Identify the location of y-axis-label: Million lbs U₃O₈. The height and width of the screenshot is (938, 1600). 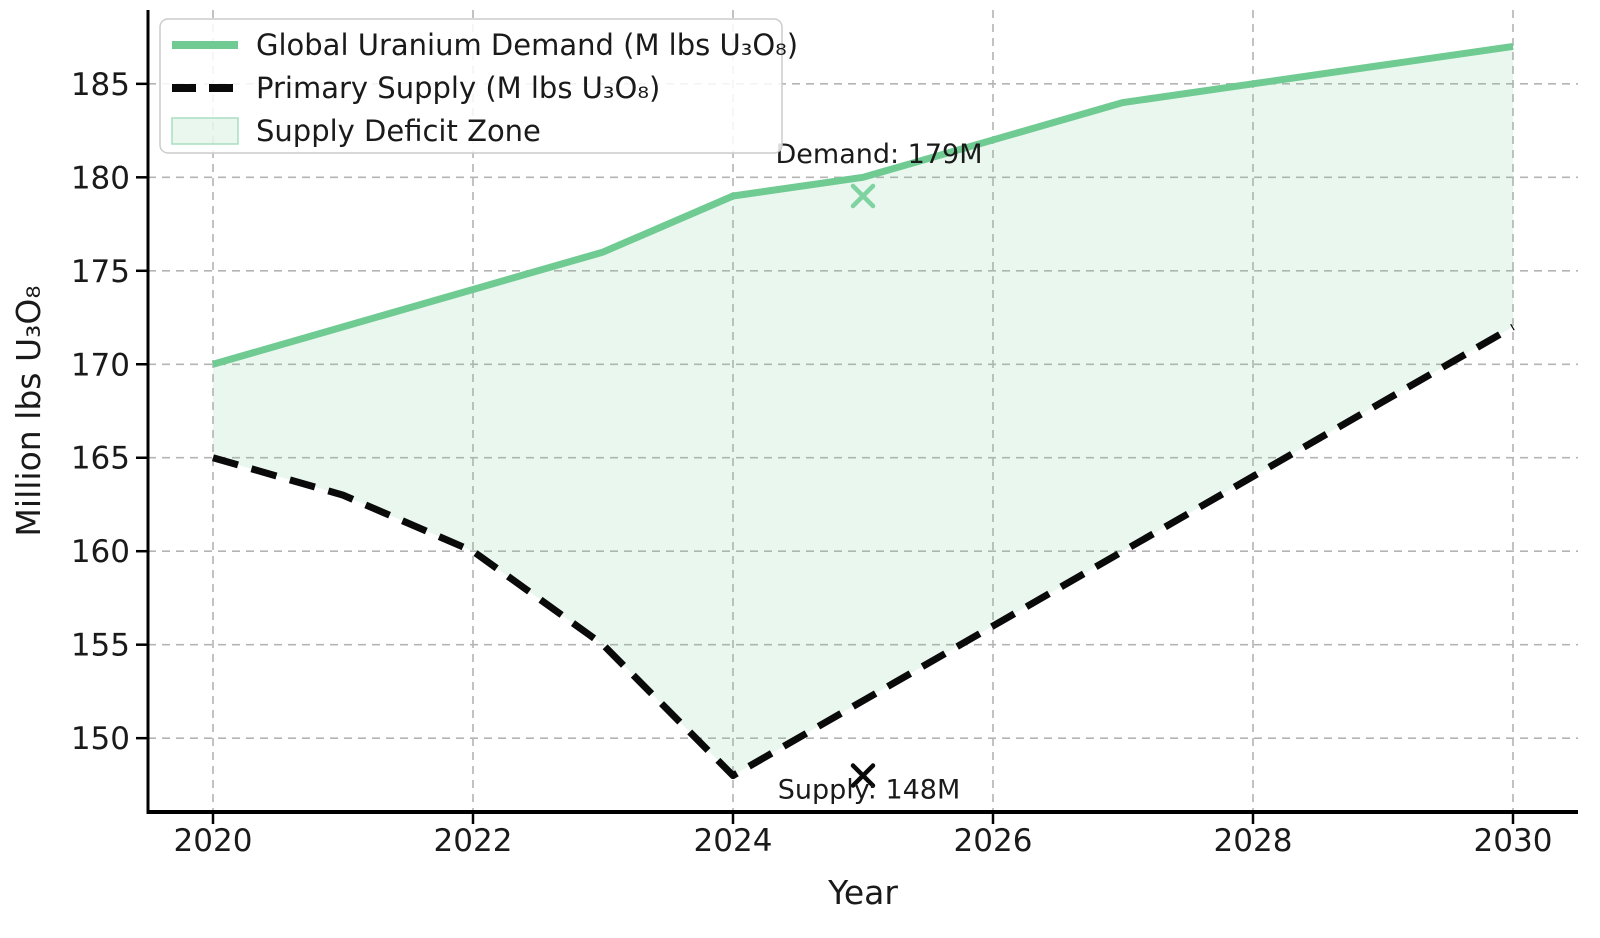
(28, 410).